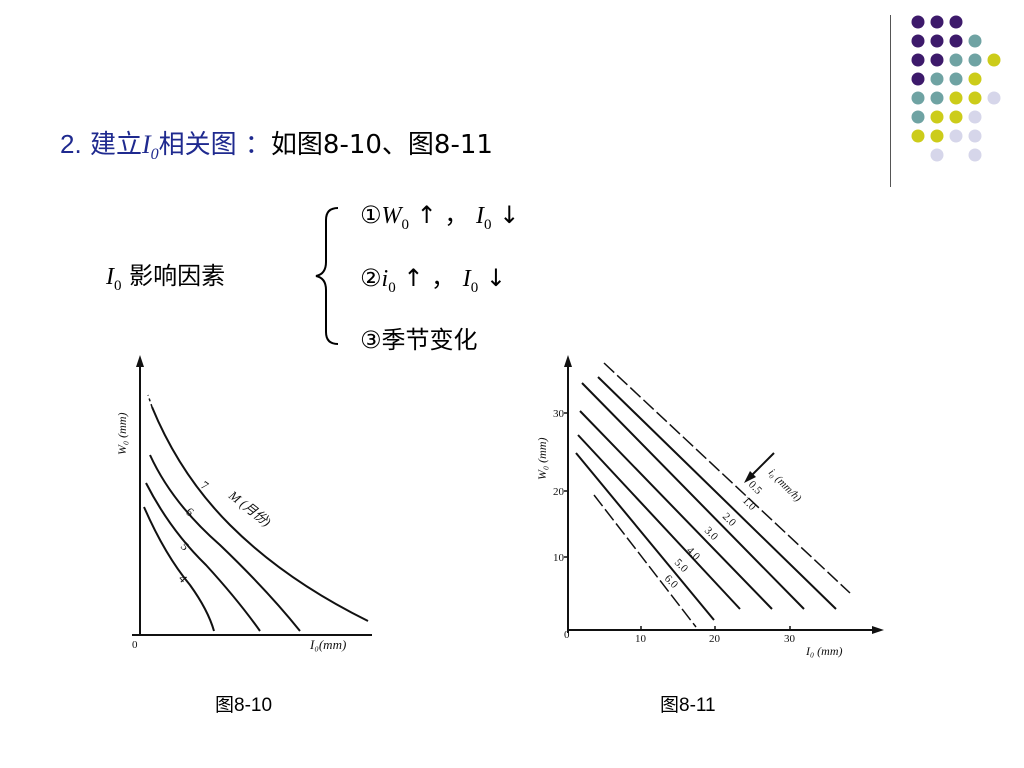  What do you see at coordinates (878, 630) in the screenshot?
I see `x-axis-arrow` at bounding box center [878, 630].